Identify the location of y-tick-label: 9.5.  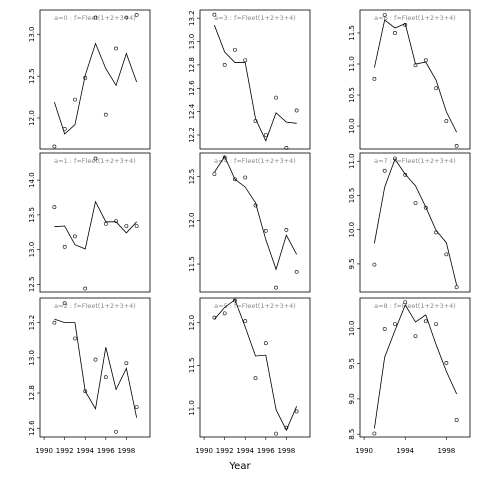
(352, 363).